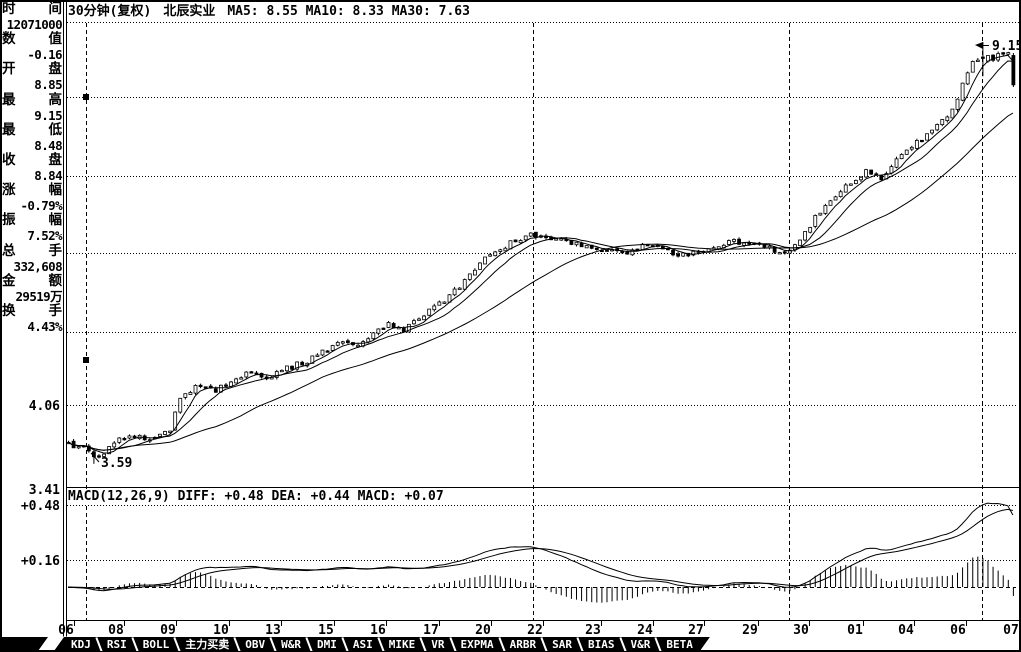 The height and width of the screenshot is (652, 1021). What do you see at coordinates (906, 630) in the screenshot?
I see `x-axis-label: 04` at bounding box center [906, 630].